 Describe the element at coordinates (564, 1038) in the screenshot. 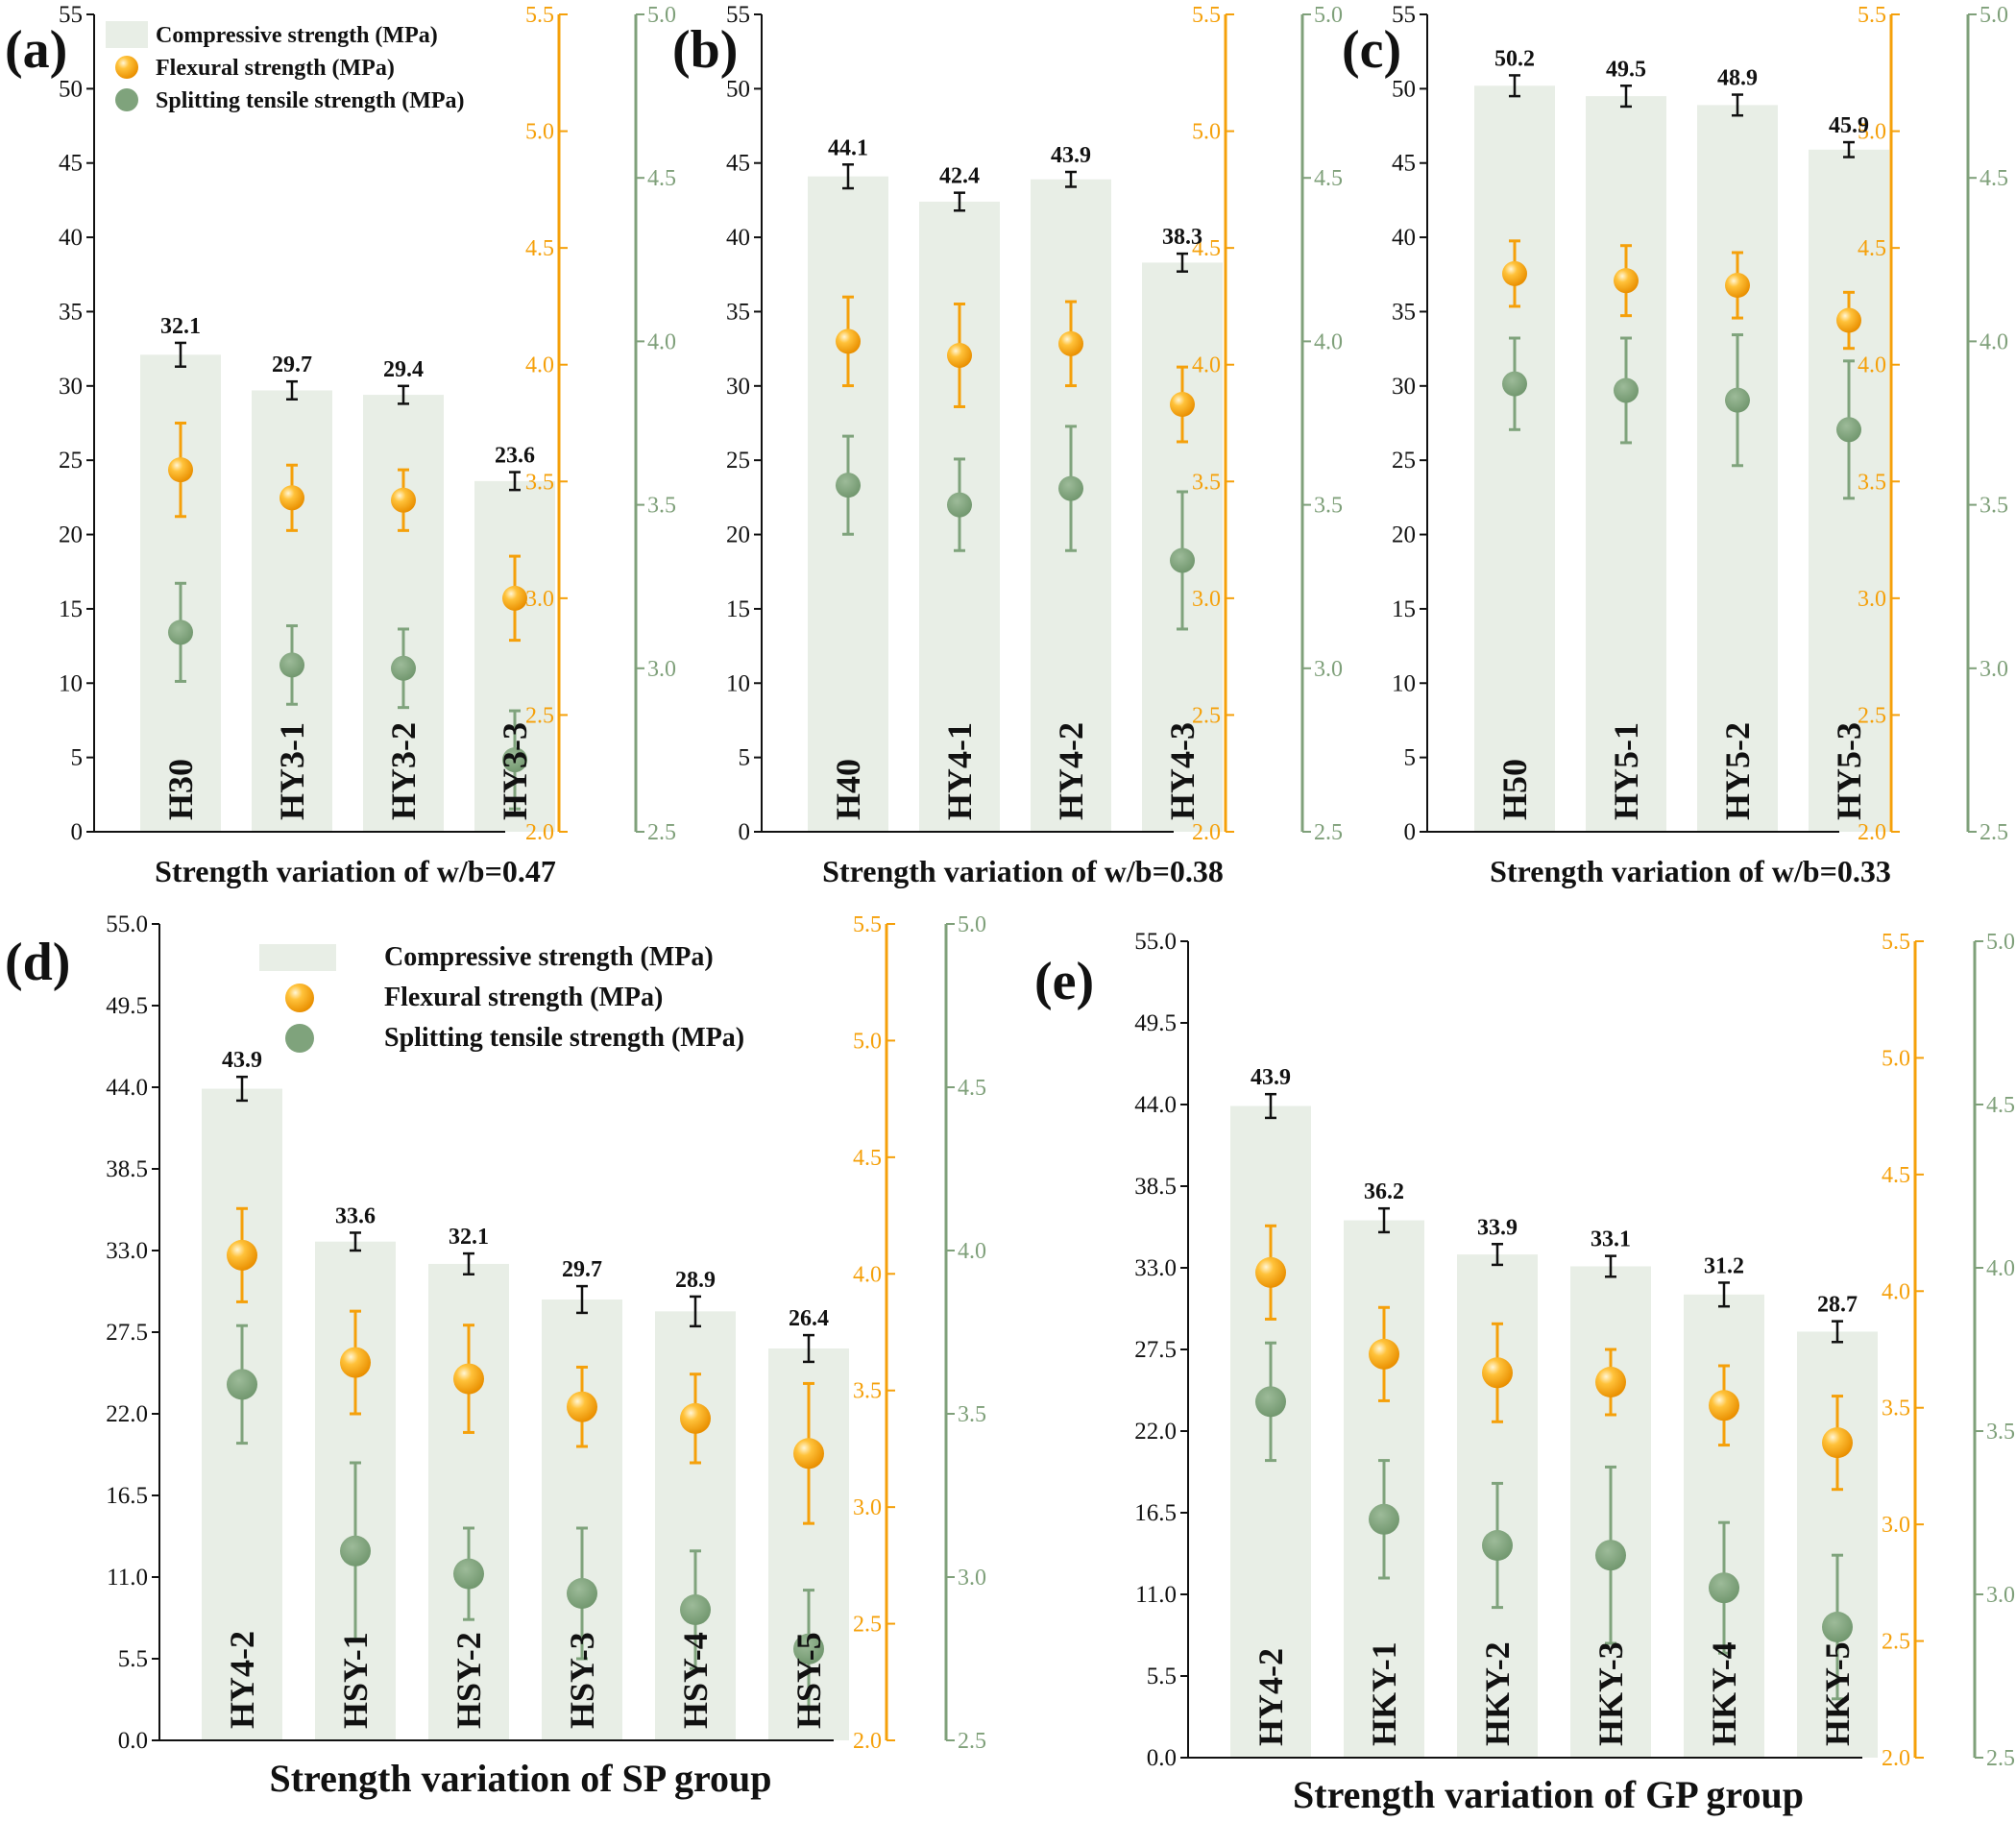

I see `legend-label-splitting: Splitting tensile strength (MPa)` at that location.